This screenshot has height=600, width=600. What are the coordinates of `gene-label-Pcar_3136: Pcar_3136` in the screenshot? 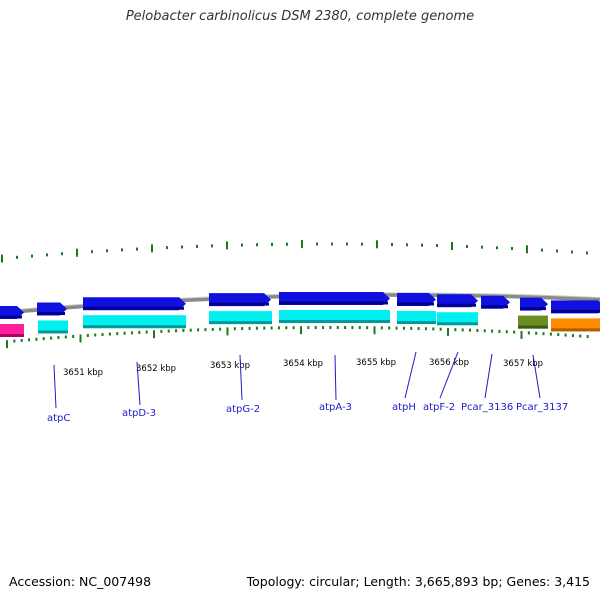 It's located at (487, 407).